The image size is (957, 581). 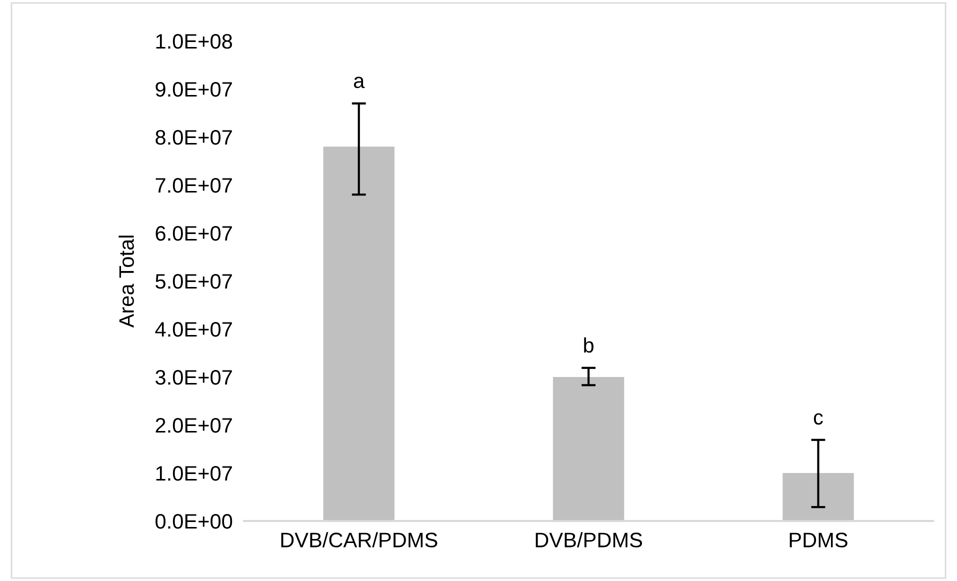 What do you see at coordinates (194, 281) in the screenshot?
I see `y-tick-label: 5.0E+07` at bounding box center [194, 281].